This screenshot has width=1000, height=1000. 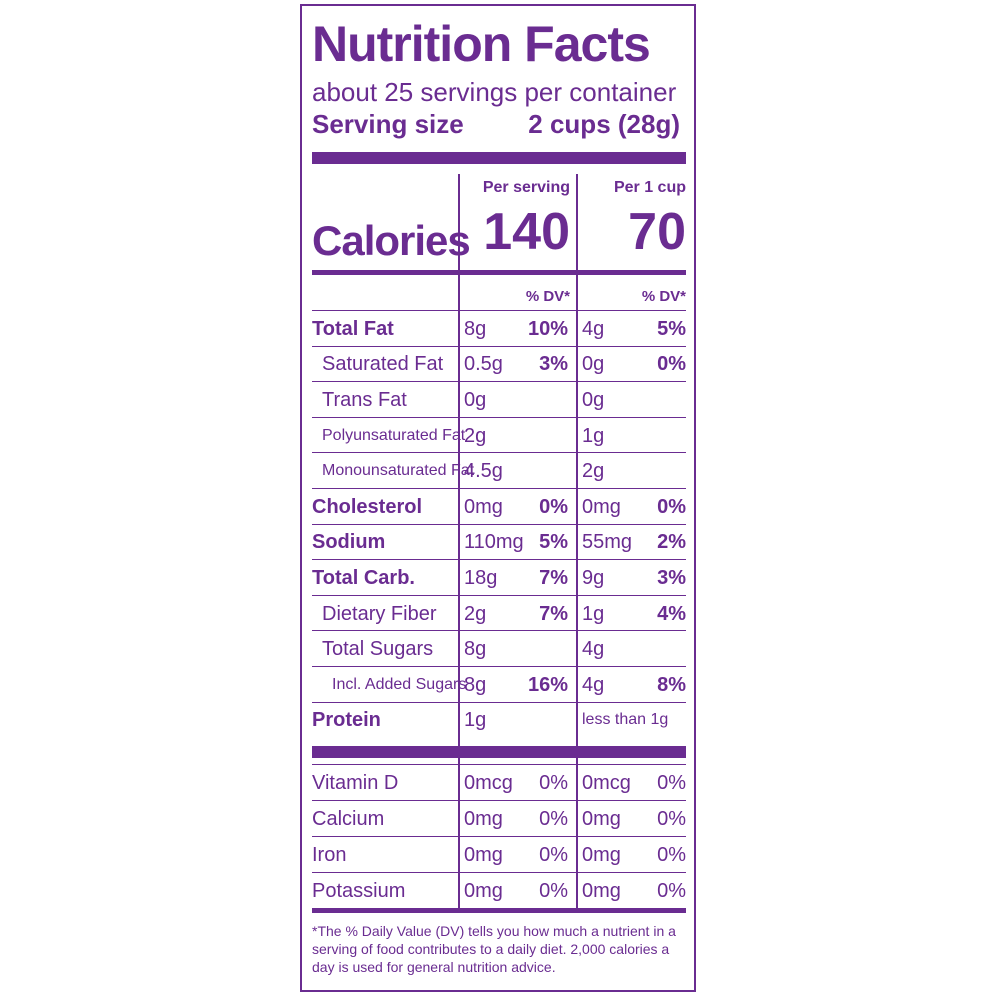 I want to click on dv-per-cup: 8%, so click(x=671, y=684).